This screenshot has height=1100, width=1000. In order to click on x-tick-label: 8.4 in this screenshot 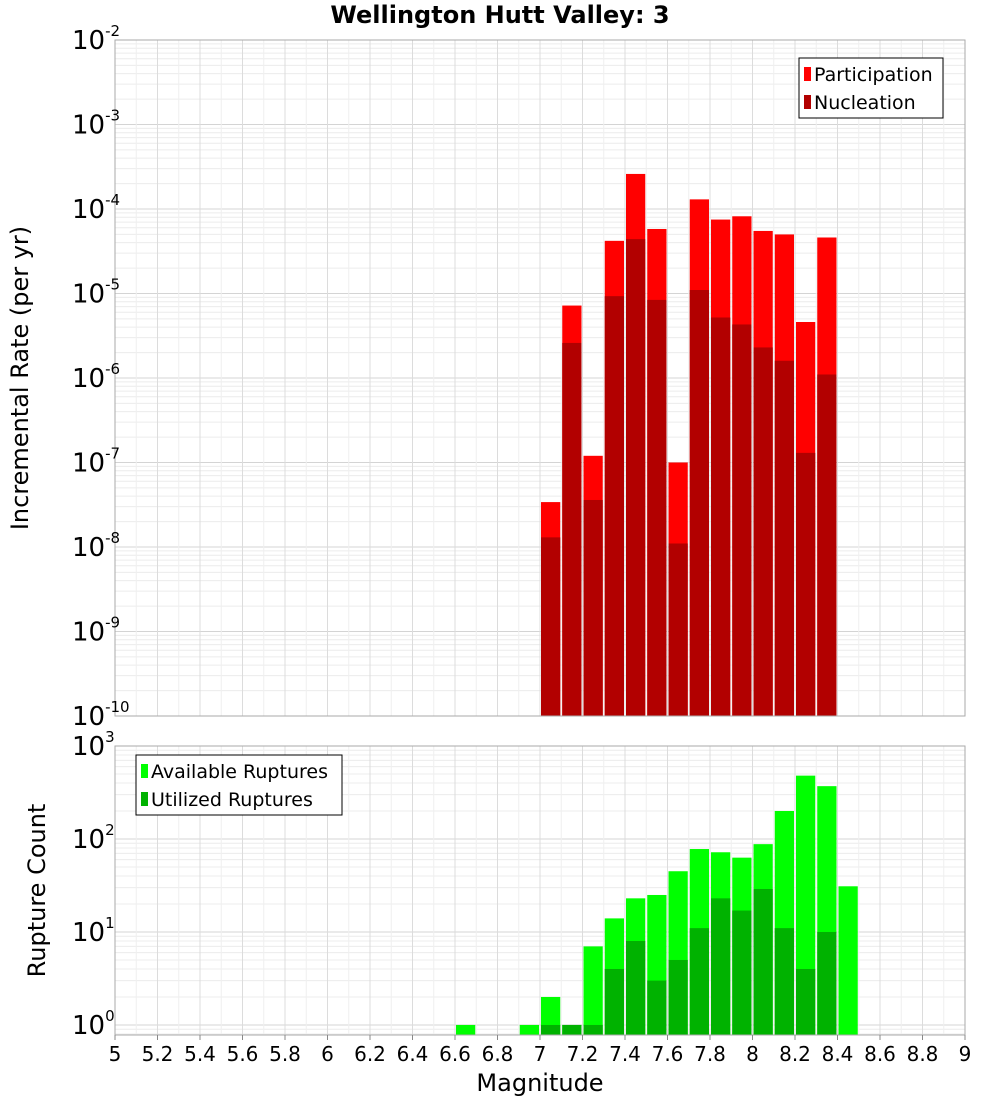, I will do `click(838, 1054)`.